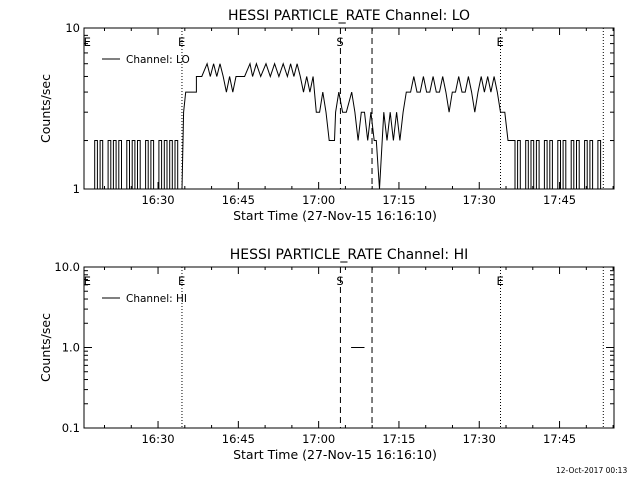 The image size is (640, 480). What do you see at coordinates (559, 200) in the screenshot?
I see `chart-1-x-tick-label: 17:45` at bounding box center [559, 200].